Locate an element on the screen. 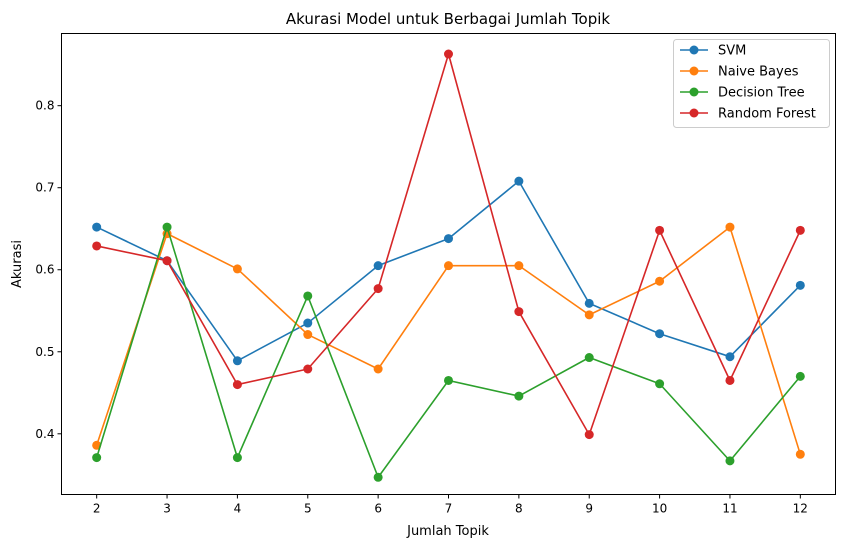 The width and height of the screenshot is (846, 547). x-tick-label: 9 is located at coordinates (589, 509).